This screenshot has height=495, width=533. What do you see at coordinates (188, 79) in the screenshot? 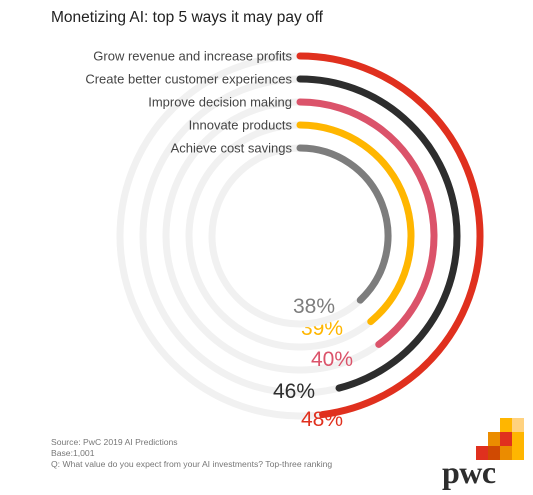
I see `category-label: Create better customer experiences` at bounding box center [188, 79].